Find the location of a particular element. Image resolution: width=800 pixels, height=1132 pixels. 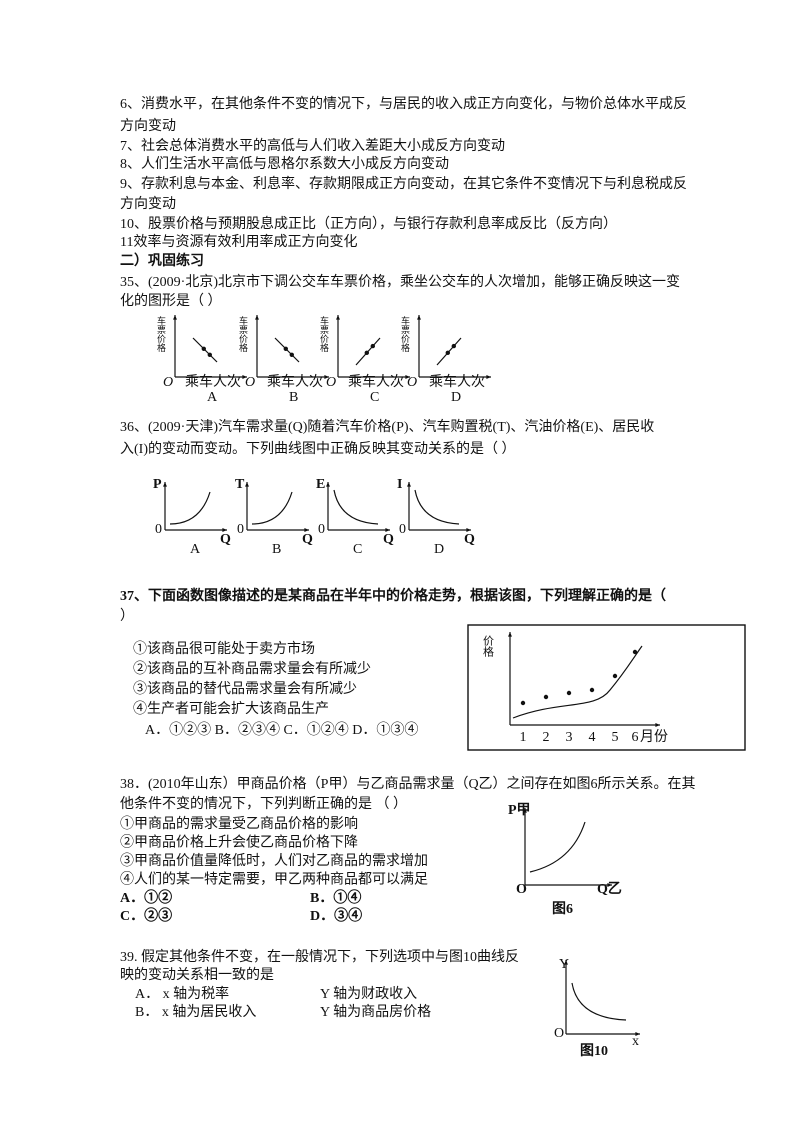

option: ③该商品的替代品需求量会有所减少 is located at coordinates (245, 689).